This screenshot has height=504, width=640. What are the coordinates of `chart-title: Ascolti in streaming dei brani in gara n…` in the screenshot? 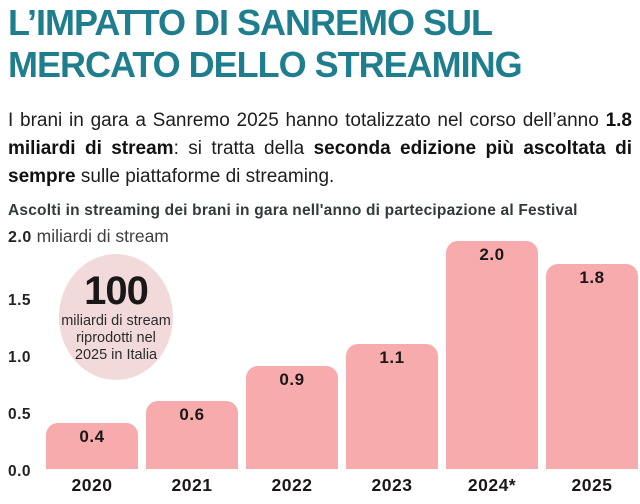 It's located at (293, 210).